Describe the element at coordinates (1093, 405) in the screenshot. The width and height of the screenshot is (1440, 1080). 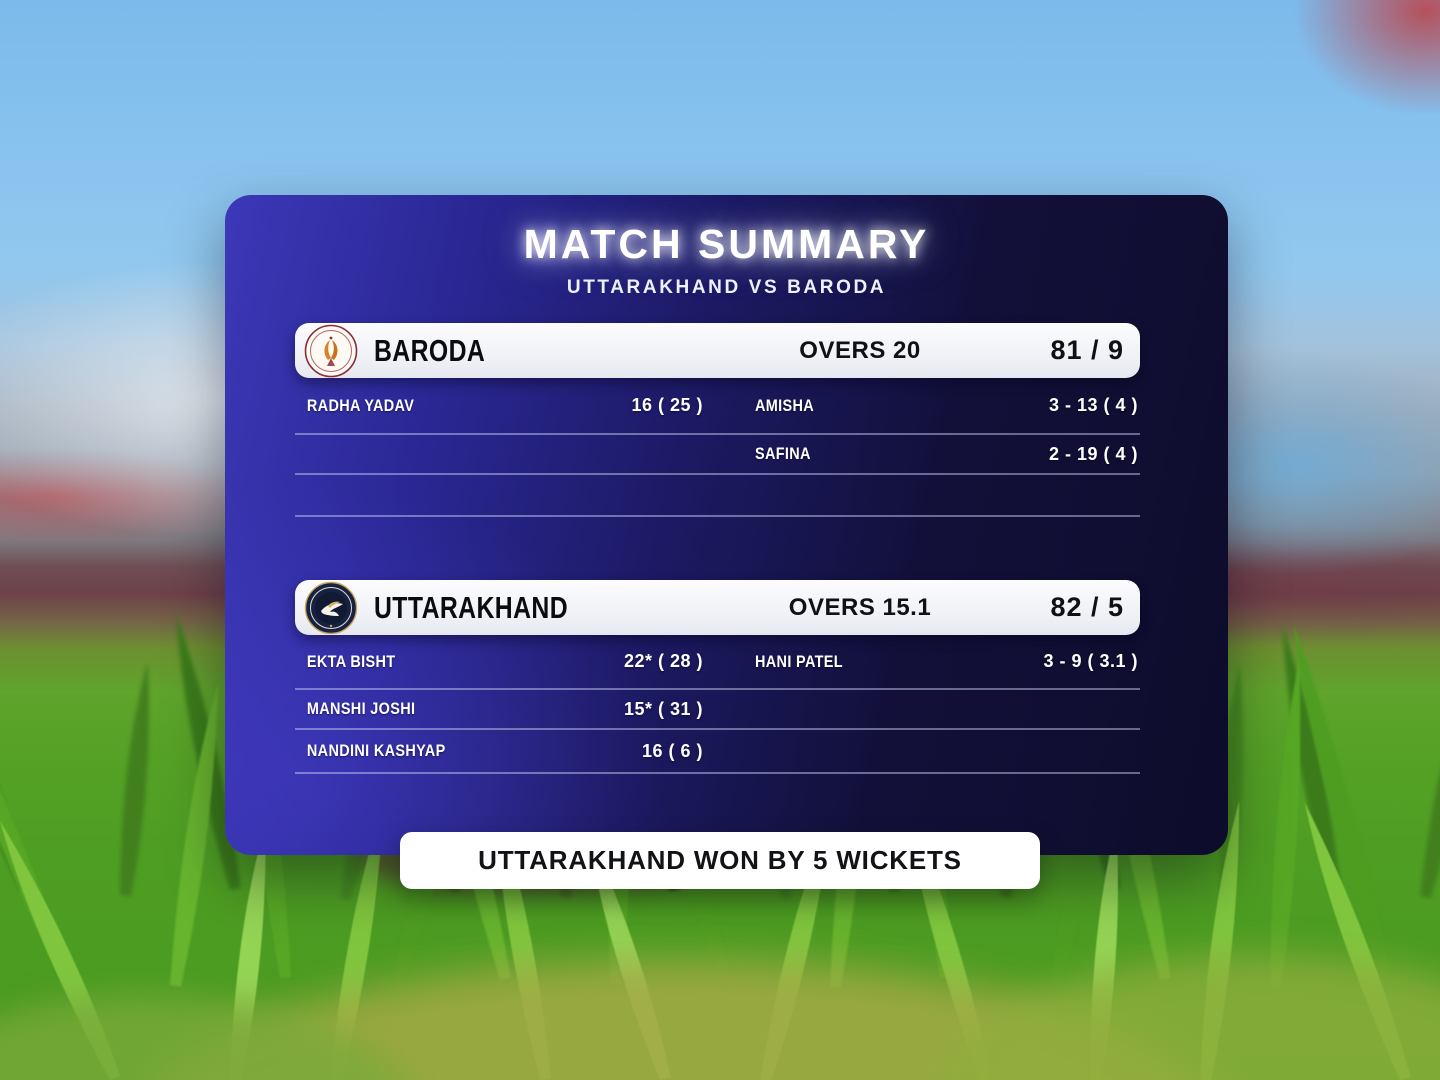
I see `bowler-figures: 3 - 13 ( 4 )` at that location.